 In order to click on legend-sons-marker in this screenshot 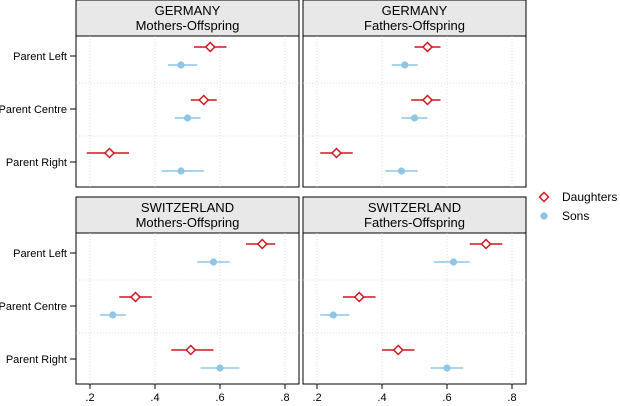, I will do `click(544, 216)`.